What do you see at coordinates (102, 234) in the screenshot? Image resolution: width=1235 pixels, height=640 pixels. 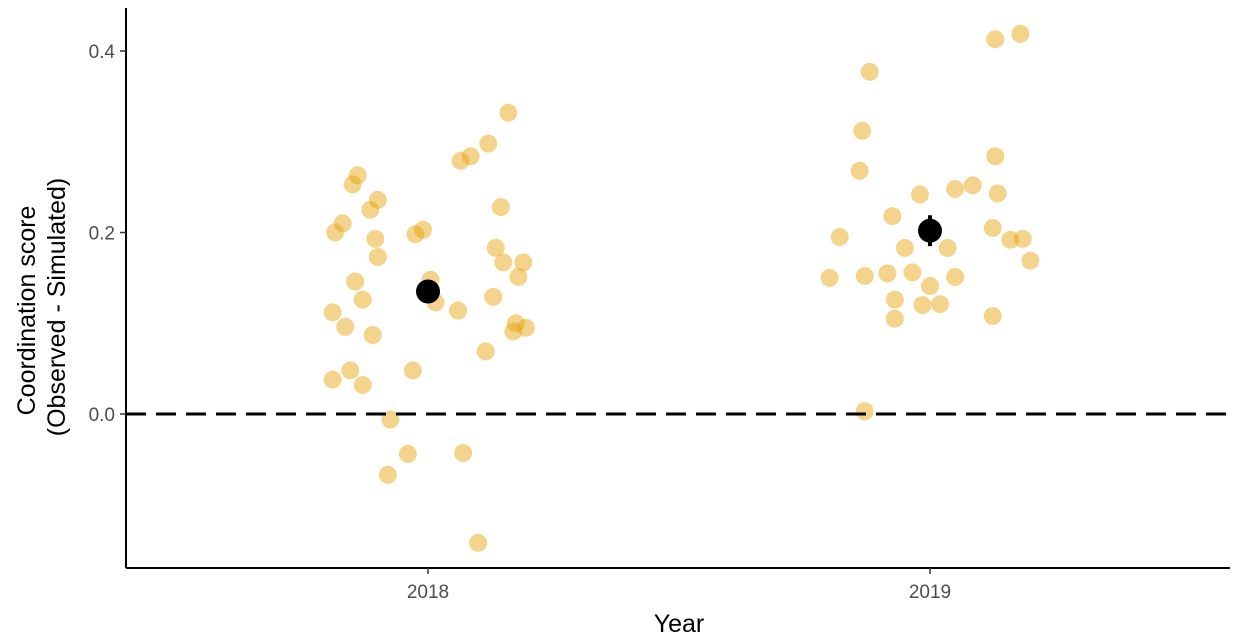 I see `y-tick-label: 0.2` at bounding box center [102, 234].